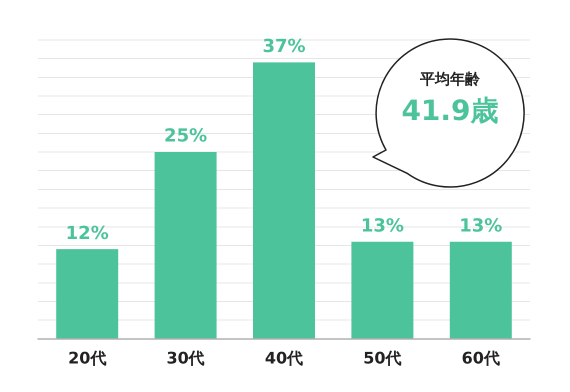  I want to click on data-label: 37%, so click(284, 47).